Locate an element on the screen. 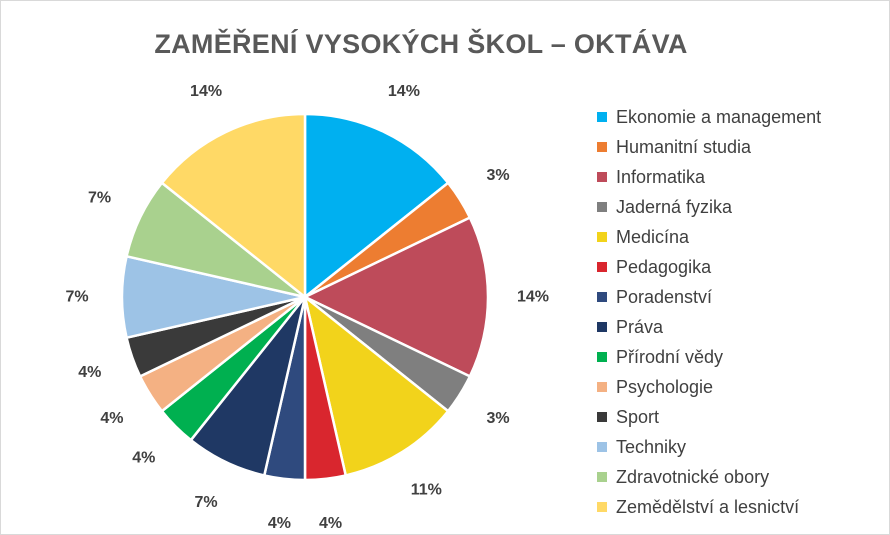 The height and width of the screenshot is (535, 890). slice-label-4: 11% is located at coordinates (426, 490).